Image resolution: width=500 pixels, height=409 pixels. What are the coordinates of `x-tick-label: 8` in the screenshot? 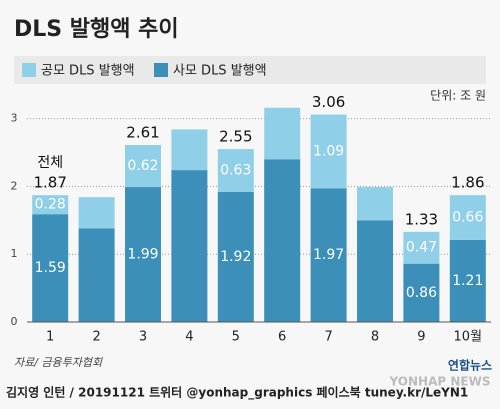 It's located at (375, 337).